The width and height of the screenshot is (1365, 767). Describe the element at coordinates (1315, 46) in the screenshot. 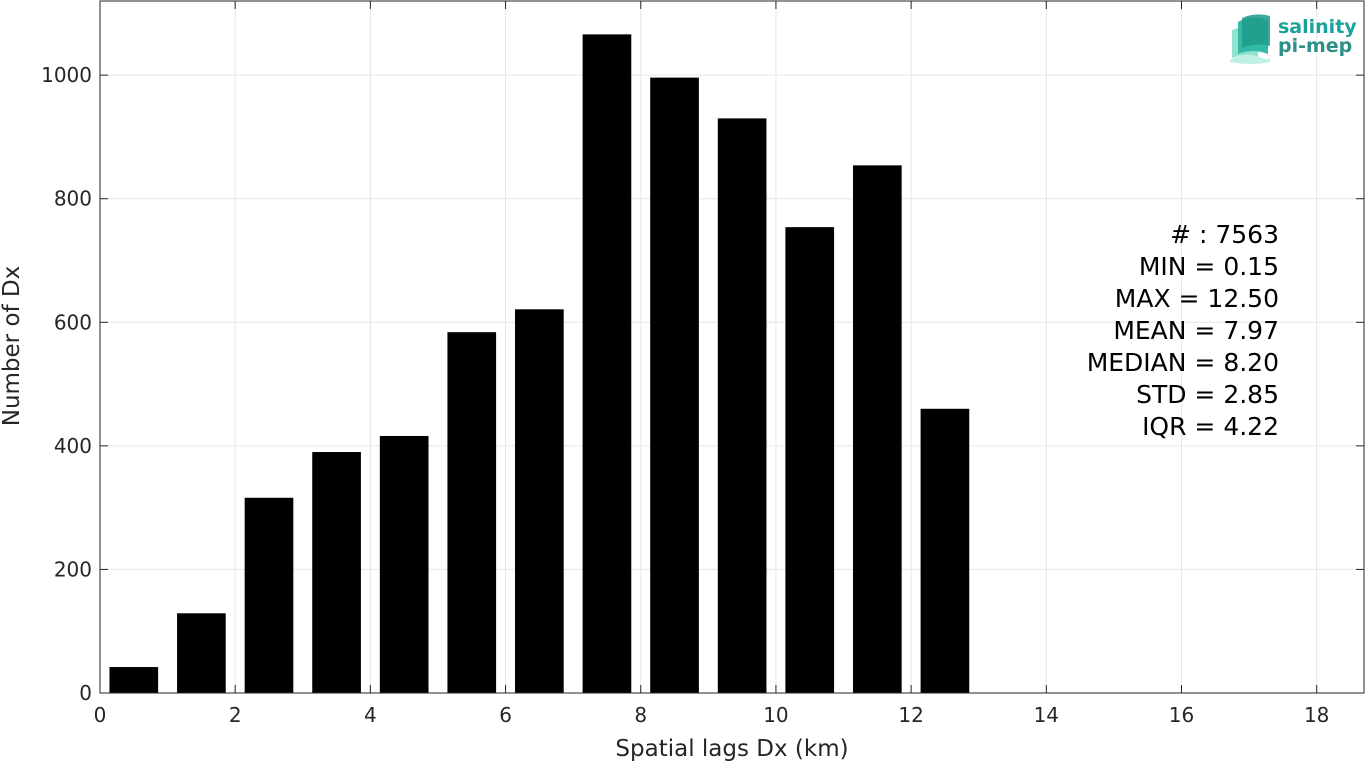

I see `logo-line-2: pi-mep` at that location.